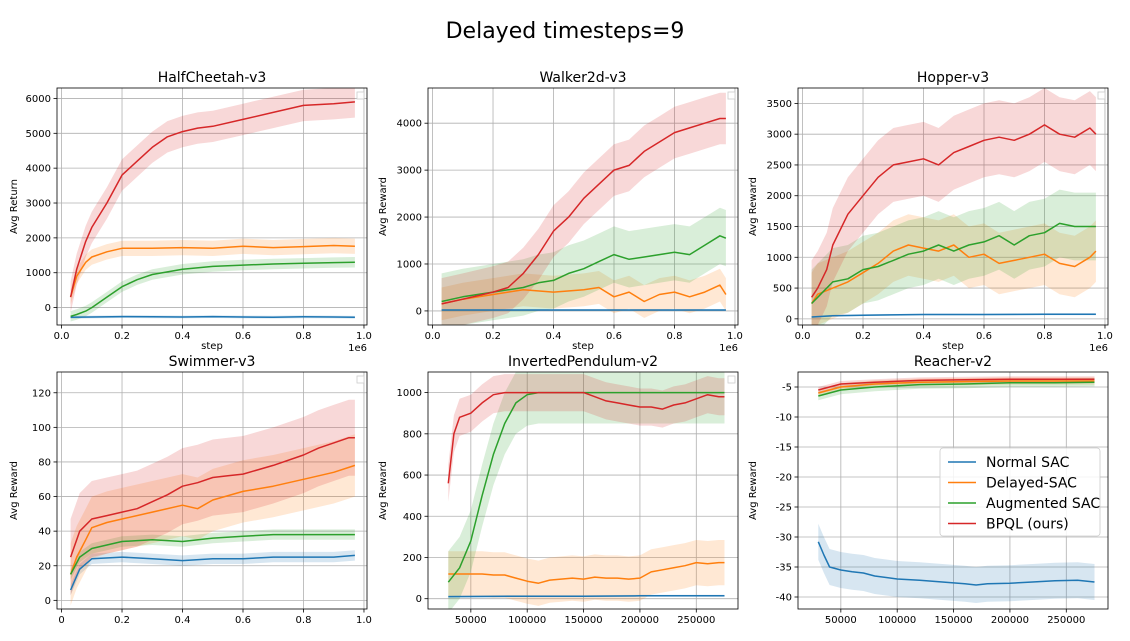 The height and width of the screenshot is (641, 1130). I want to click on y-tick-label: -35, so click(784, 568).